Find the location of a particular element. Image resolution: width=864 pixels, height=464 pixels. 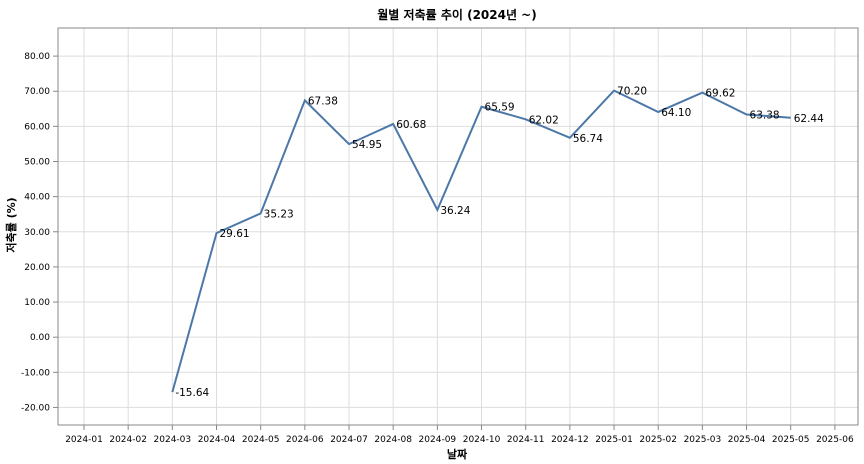

y-tick-label: 50.00 is located at coordinates (37, 163).